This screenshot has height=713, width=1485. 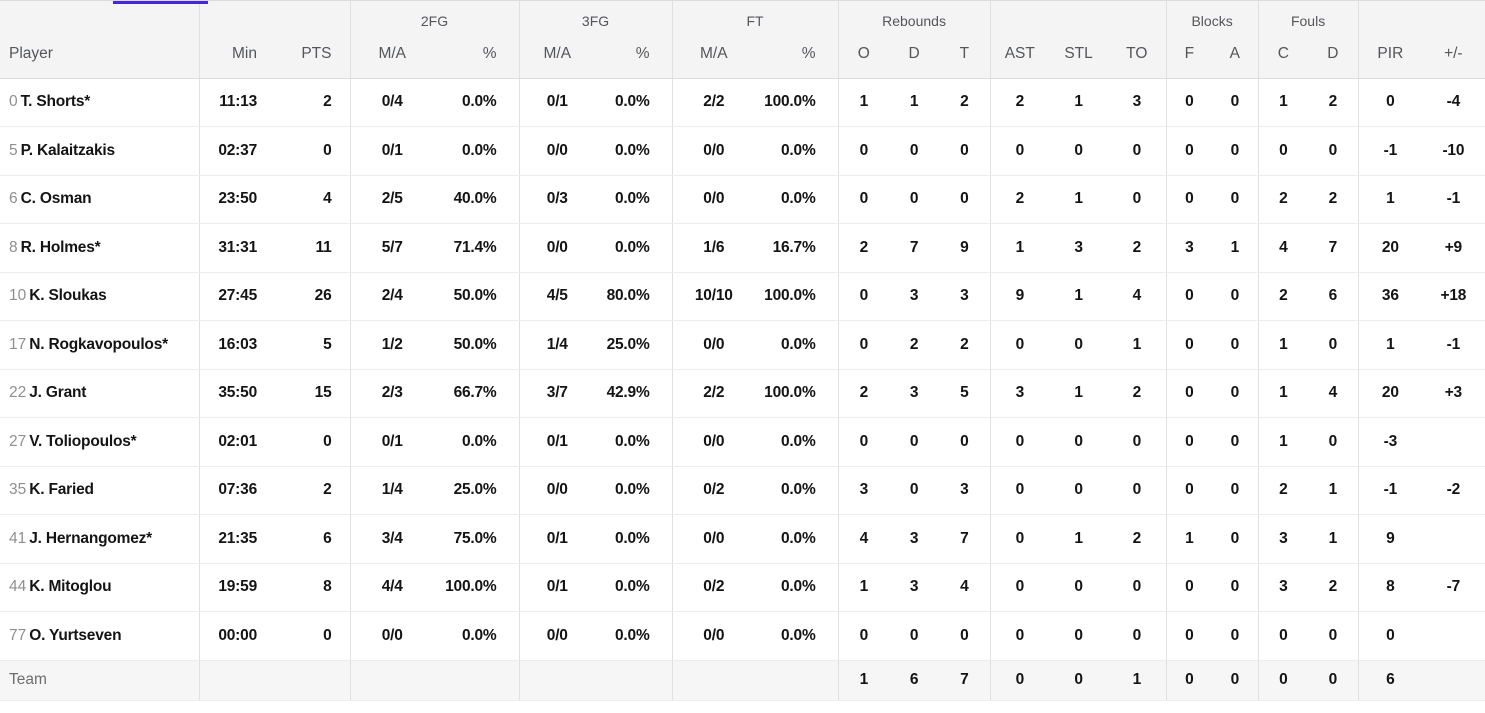 What do you see at coordinates (310, 345) in the screenshot?
I see `cell-pts: 5` at bounding box center [310, 345].